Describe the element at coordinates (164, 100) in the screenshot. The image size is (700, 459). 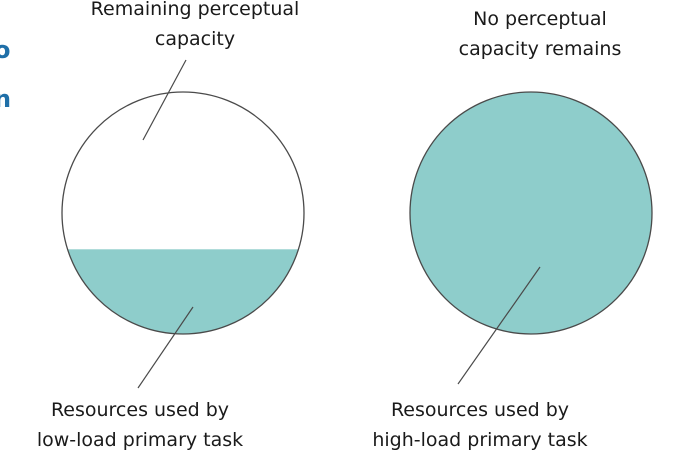
I see `remaining-capacity-leader-line` at that location.